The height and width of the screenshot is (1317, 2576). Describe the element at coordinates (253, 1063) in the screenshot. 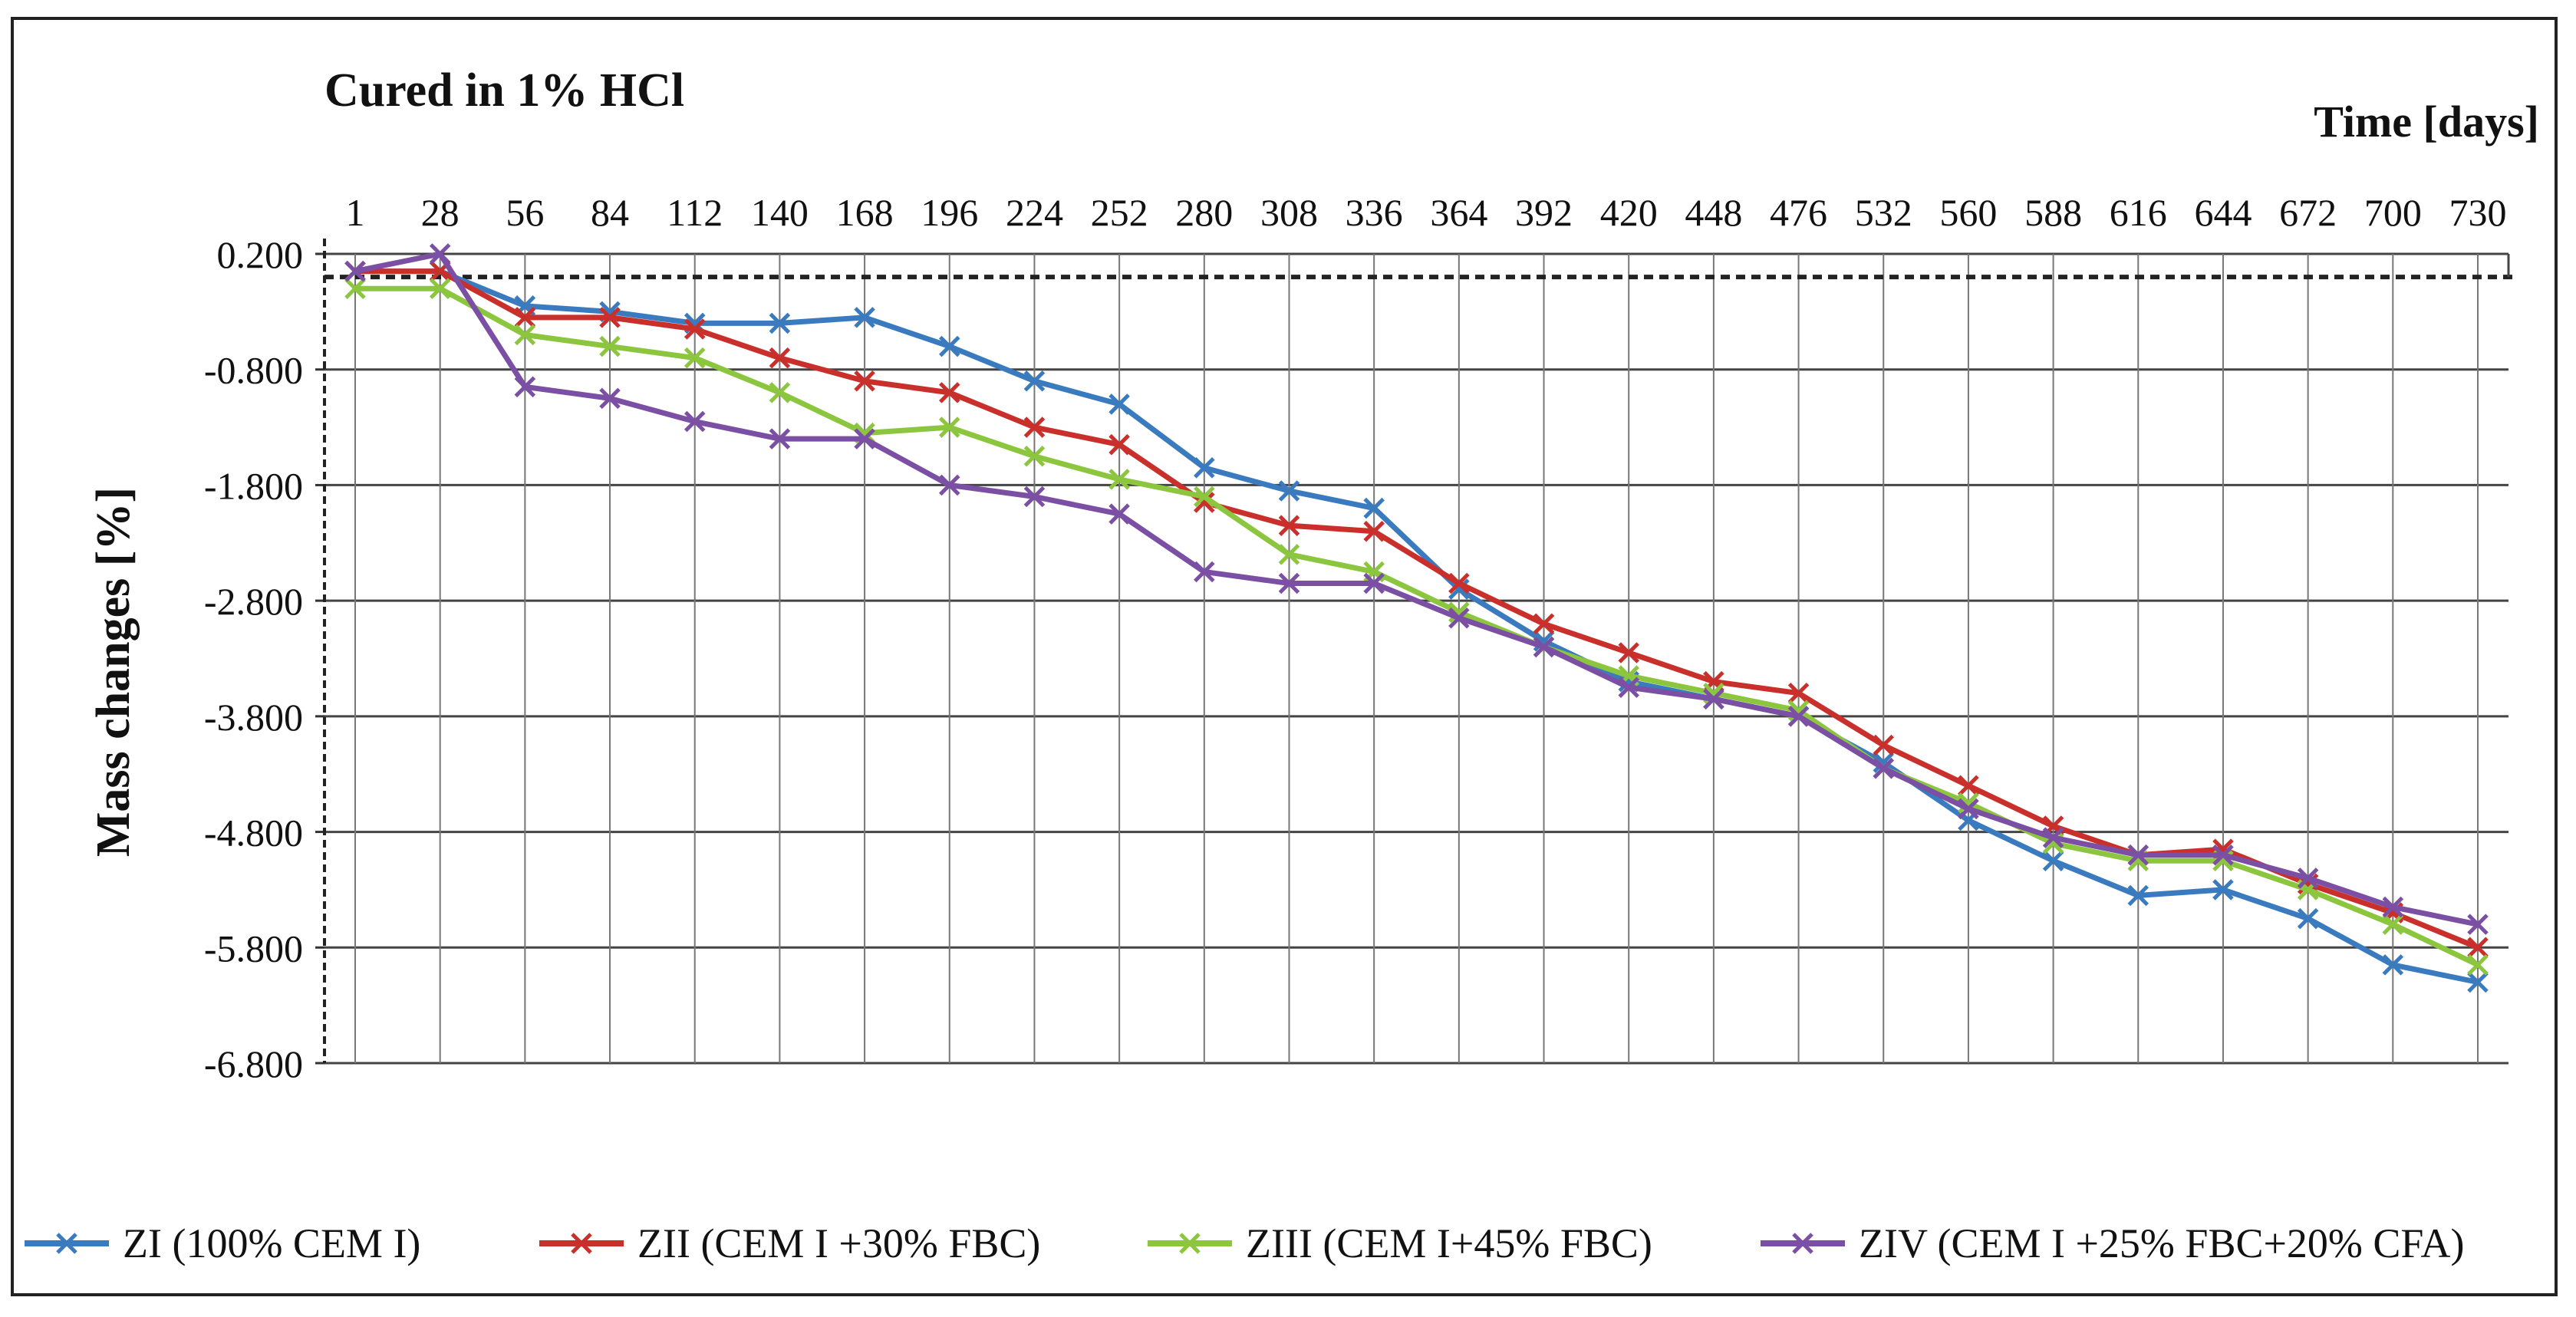

I see `y-tick-label: -6.800` at that location.